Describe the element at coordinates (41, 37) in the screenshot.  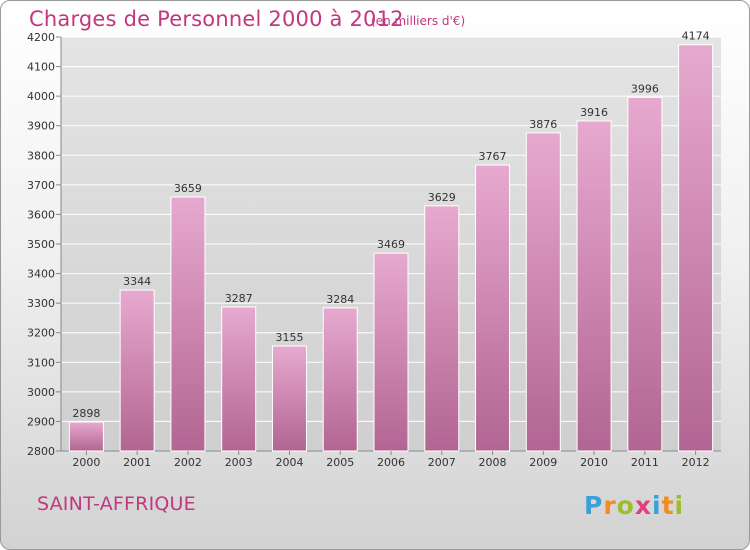
I see `y-tick-label: 4200` at that location.